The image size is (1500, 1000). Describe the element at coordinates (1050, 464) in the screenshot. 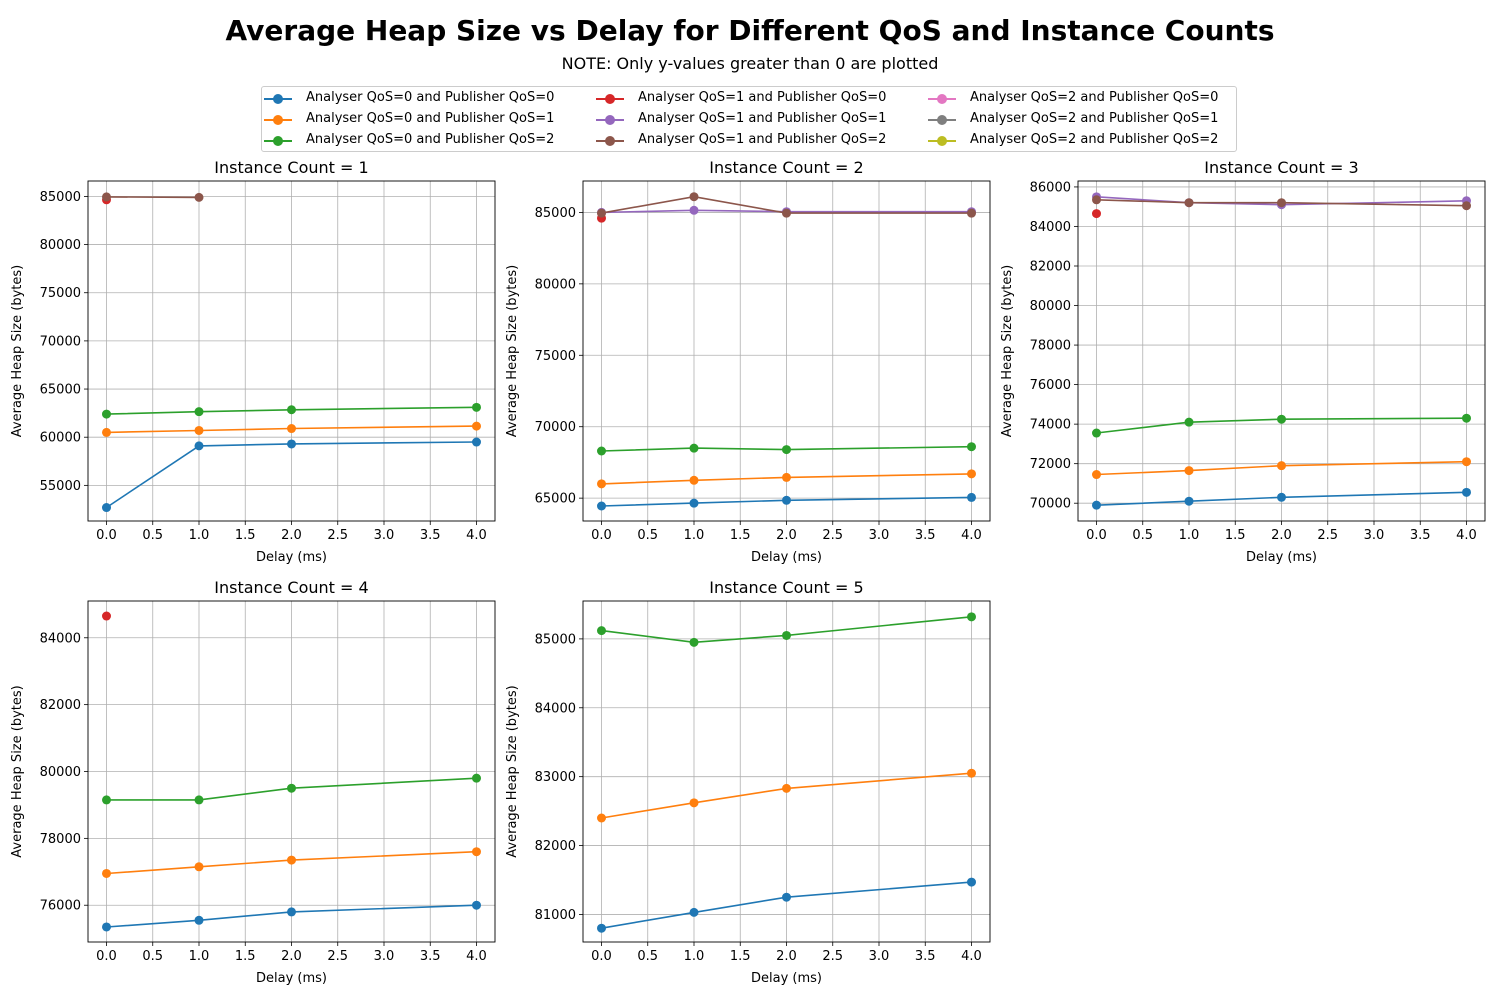

I see `y-tick-label: 72000` at that location.